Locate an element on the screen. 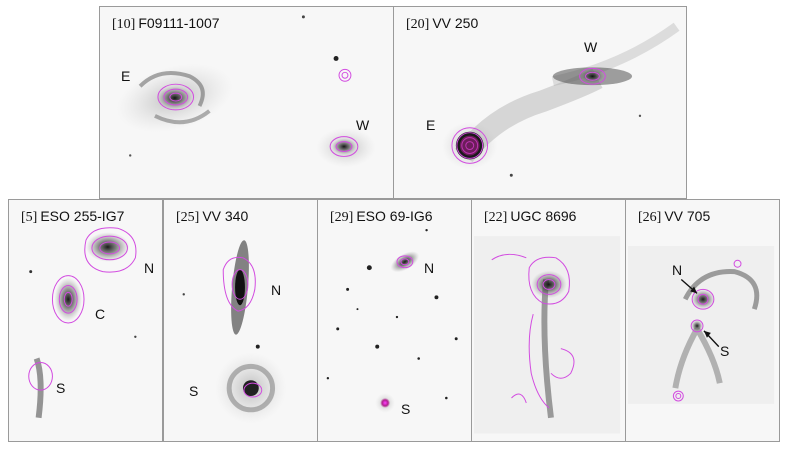 Image resolution: width=788 pixels, height=452 pixels. panel-eso69: [29] ESO 69-IG6 N S is located at coordinates (394, 320).